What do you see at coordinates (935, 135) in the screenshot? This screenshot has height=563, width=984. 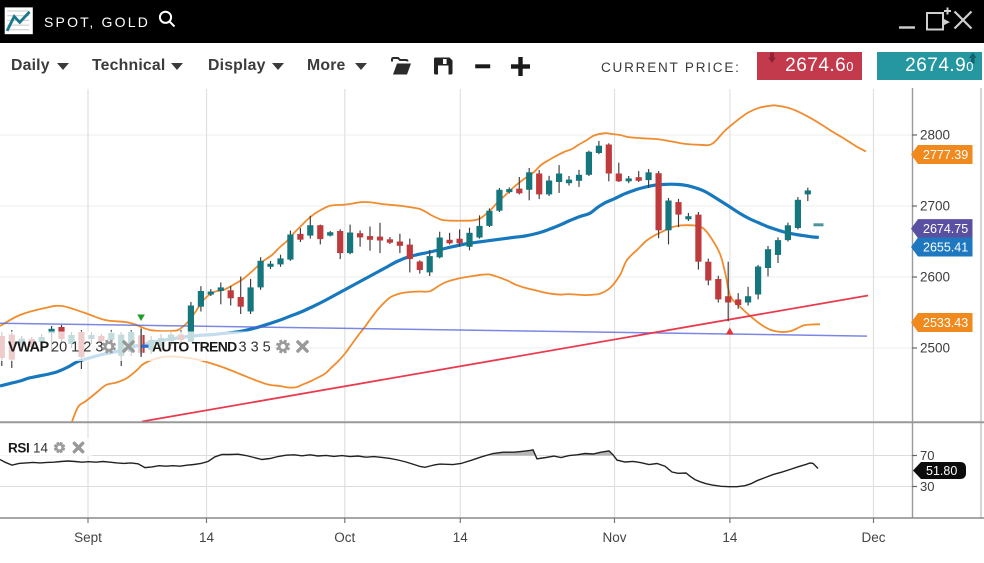 I see `svg-text: 2800` at bounding box center [935, 135].